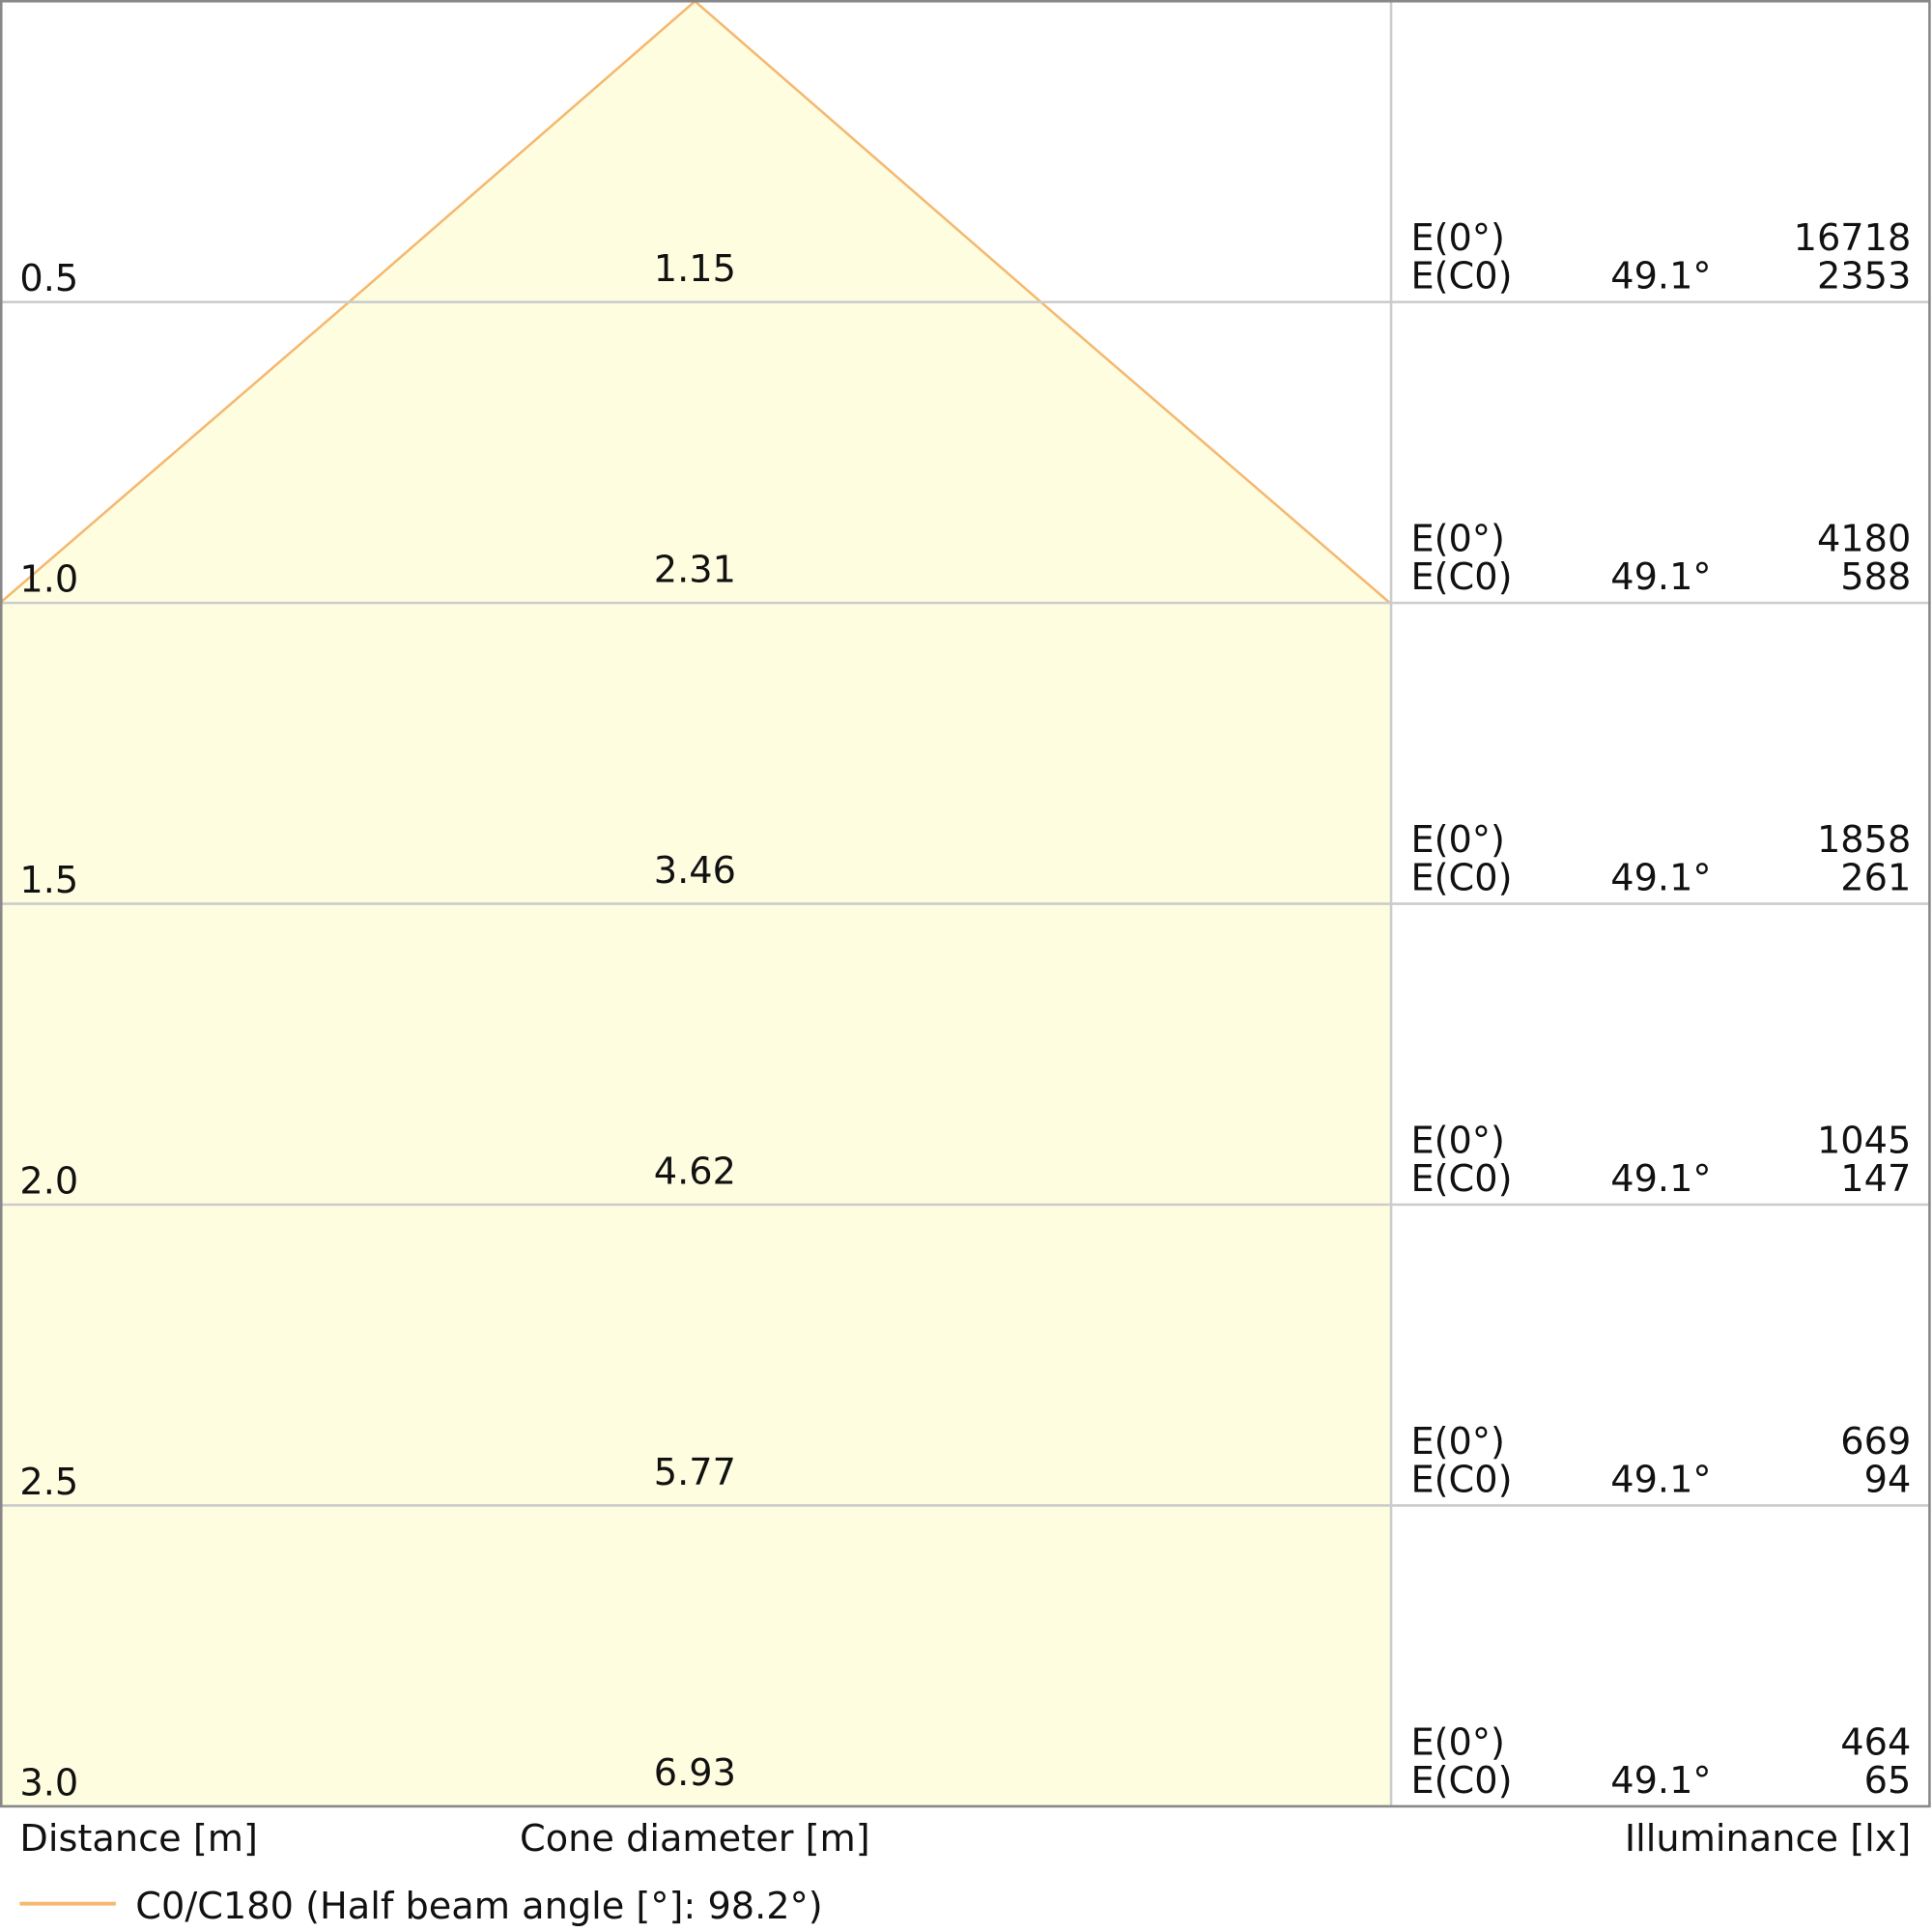  I want to click on diameter-label: 4.62, so click(695, 1171).